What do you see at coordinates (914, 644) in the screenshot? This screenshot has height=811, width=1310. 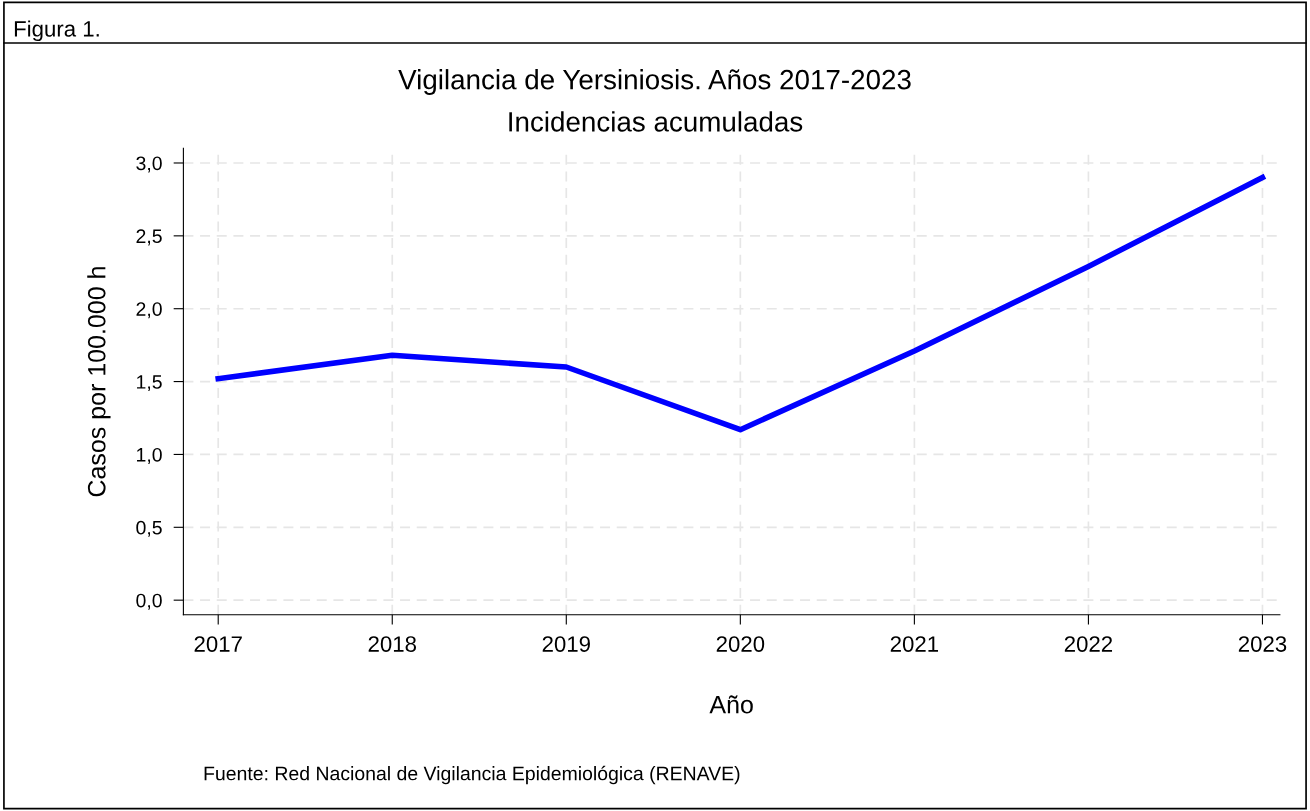 I see `x-tick-label: 2021` at bounding box center [914, 644].